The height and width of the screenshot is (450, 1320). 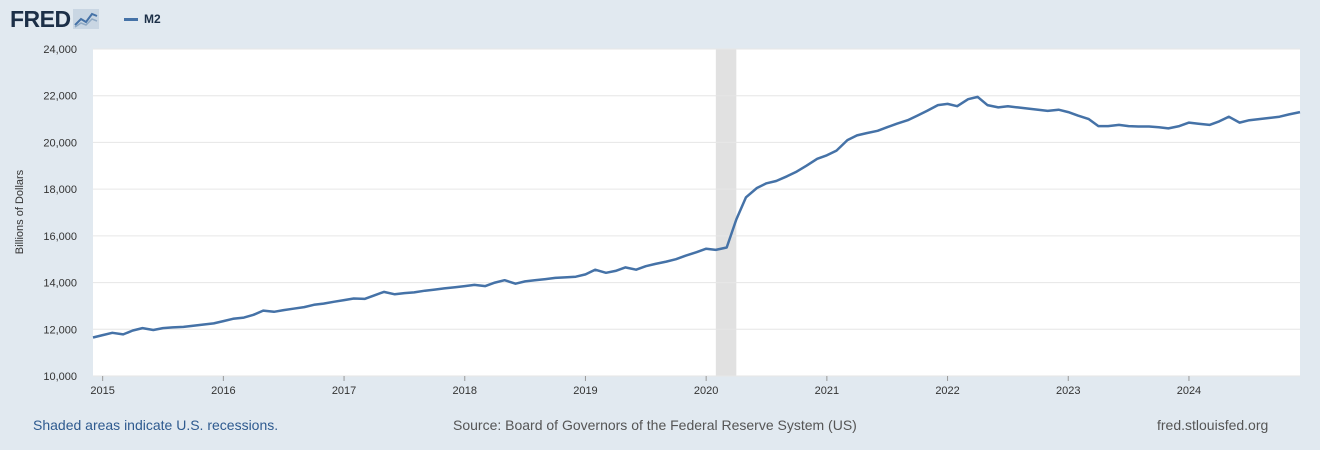 What do you see at coordinates (142, 19) in the screenshot?
I see `legend: M2` at bounding box center [142, 19].